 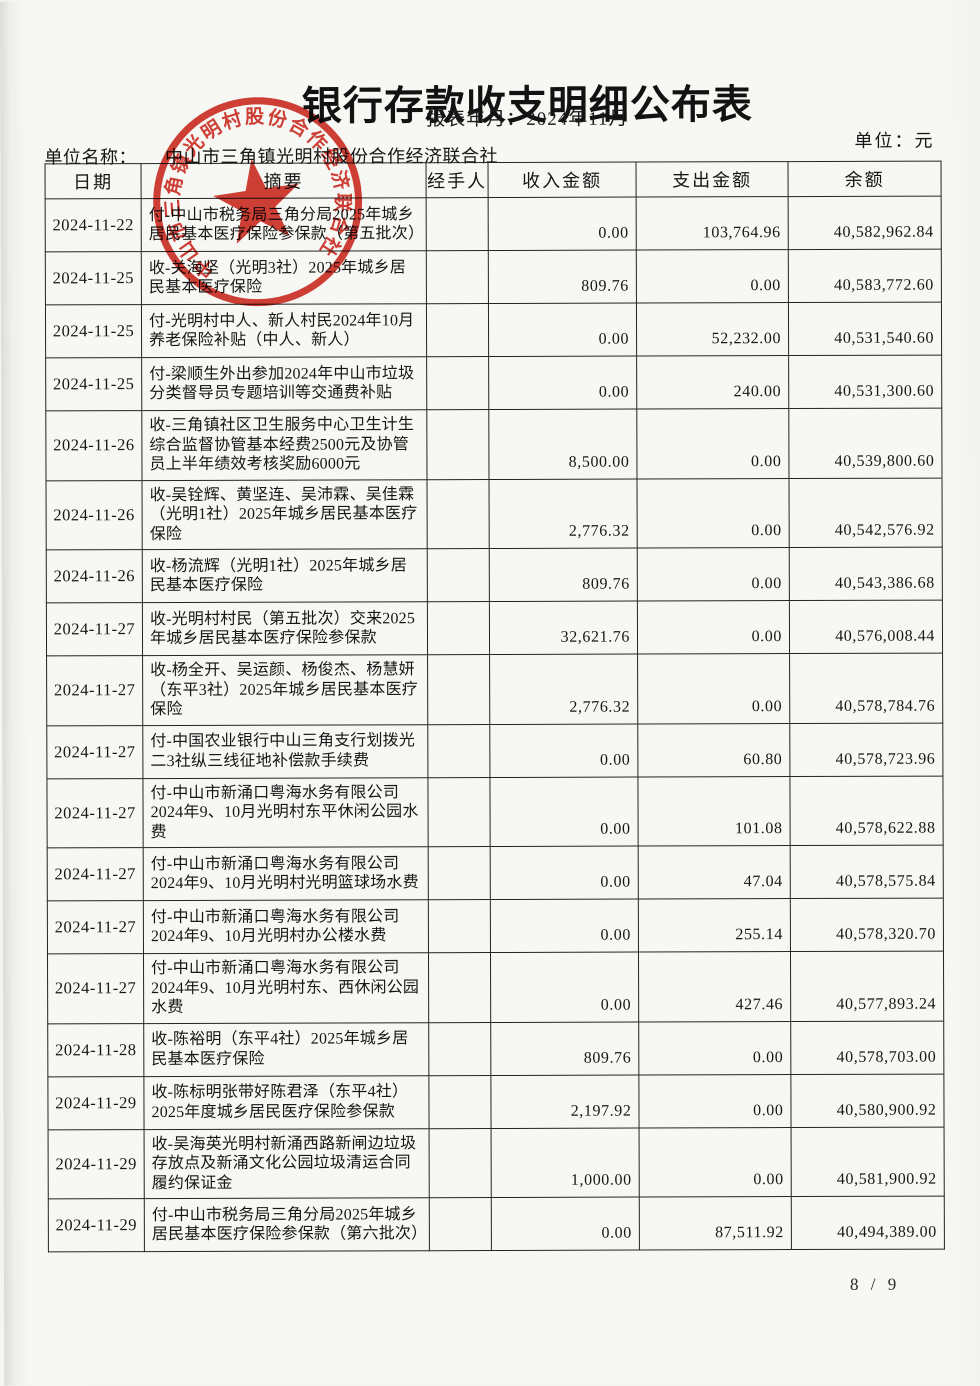 What do you see at coordinates (714, 872) in the screenshot?
I see `cell-expense: 47.04` at bounding box center [714, 872].